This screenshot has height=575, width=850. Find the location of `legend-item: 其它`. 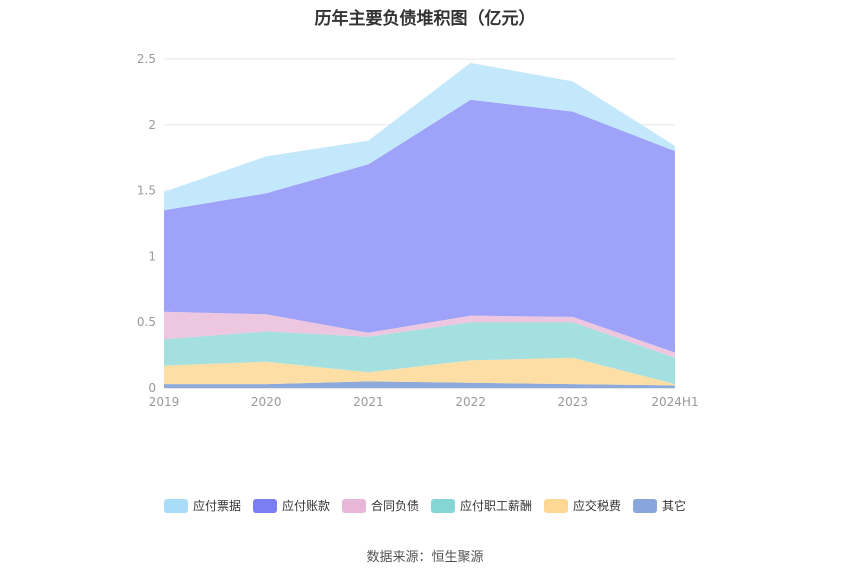

legend-item: 其它 is located at coordinates (659, 505).